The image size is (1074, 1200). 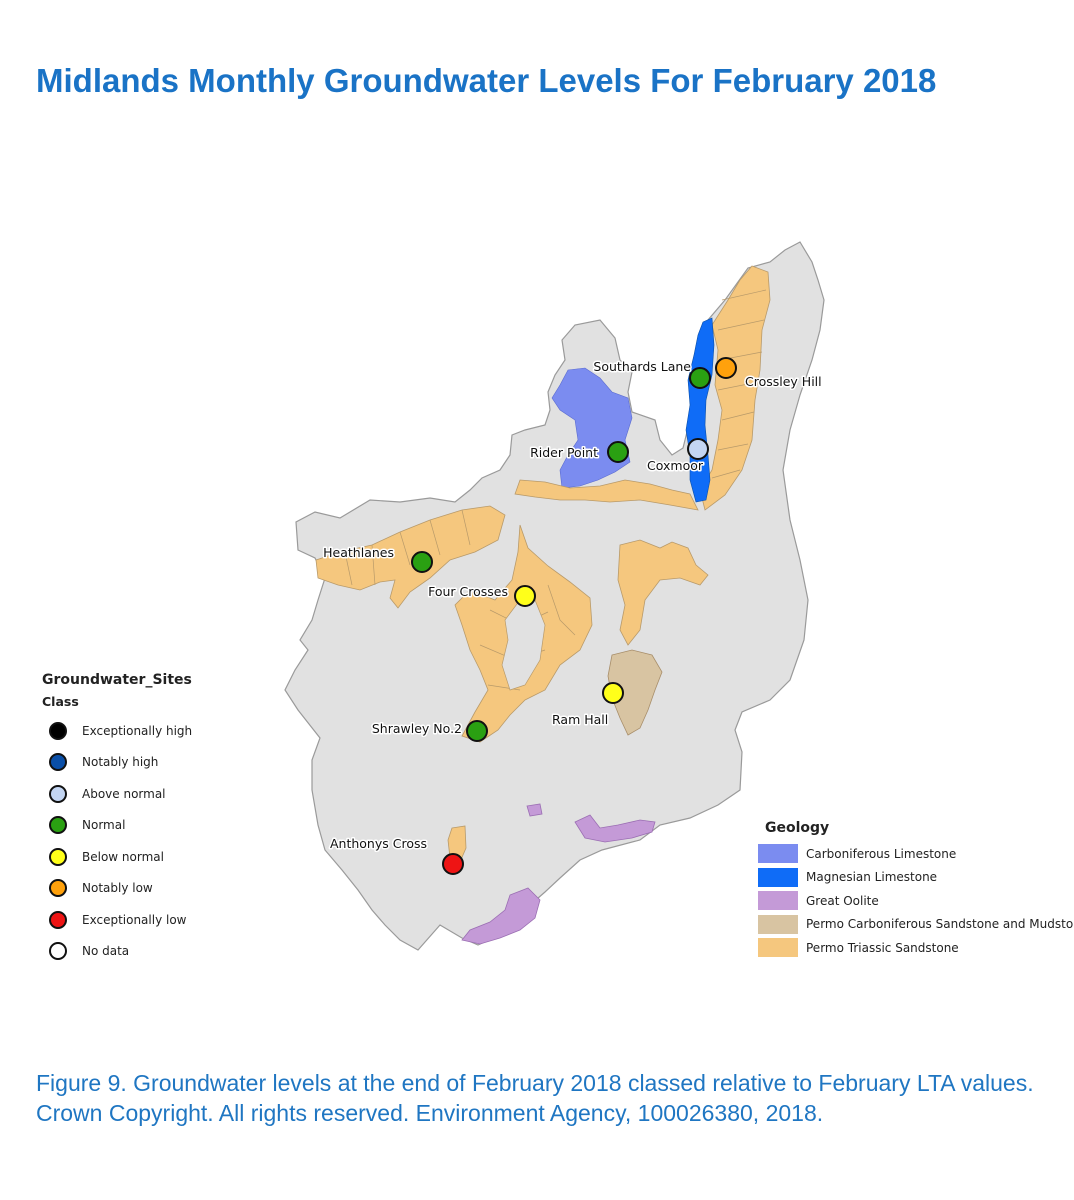 What do you see at coordinates (797, 828) in the screenshot?
I see `geology-legend-title: Geology` at bounding box center [797, 828].